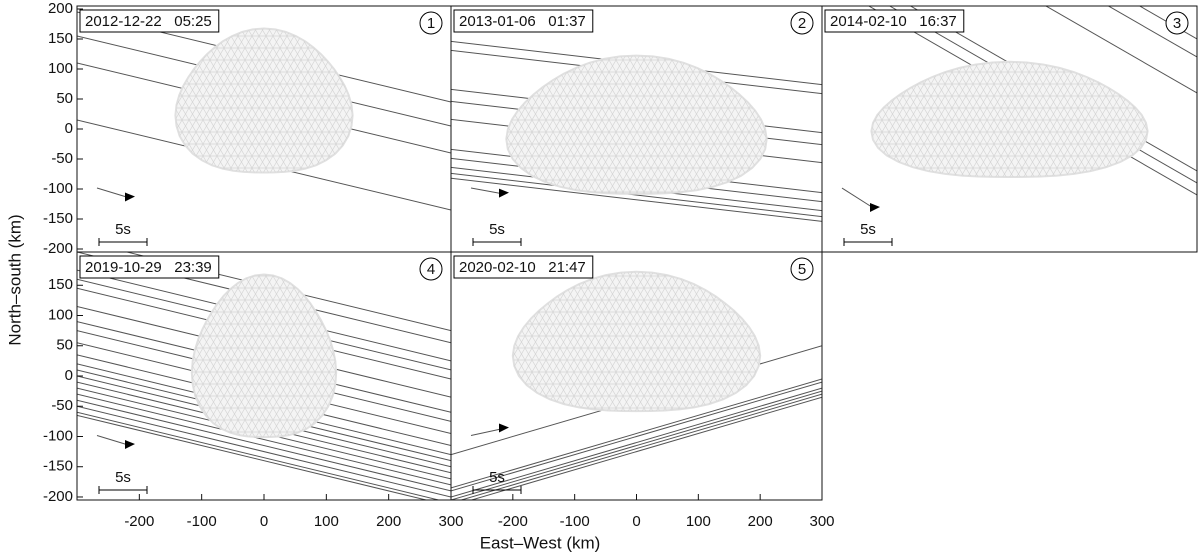  I want to click on panel-title: 2012-12-22 05:25, so click(148, 21).